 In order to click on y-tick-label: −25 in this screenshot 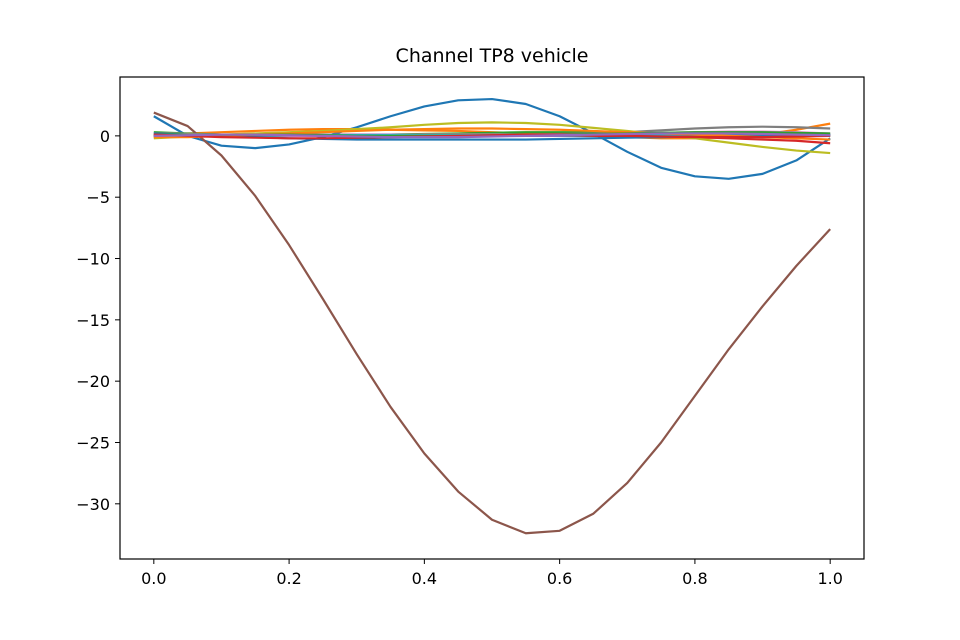, I will do `click(93, 442)`.